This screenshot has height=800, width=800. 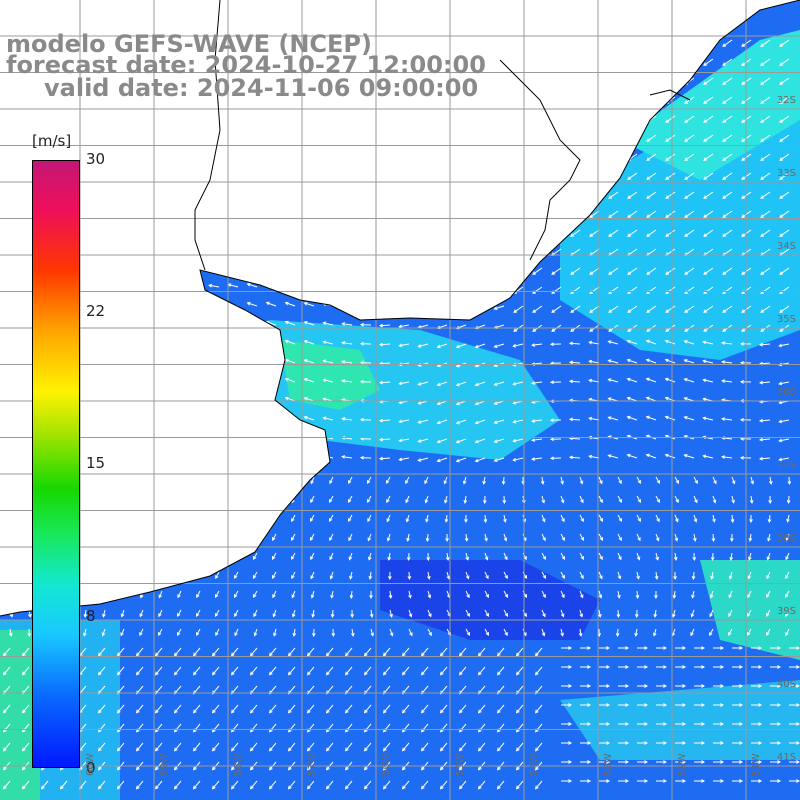 What do you see at coordinates (96, 311) in the screenshot?
I see `colorbar-tick-22: 22` at bounding box center [96, 311].